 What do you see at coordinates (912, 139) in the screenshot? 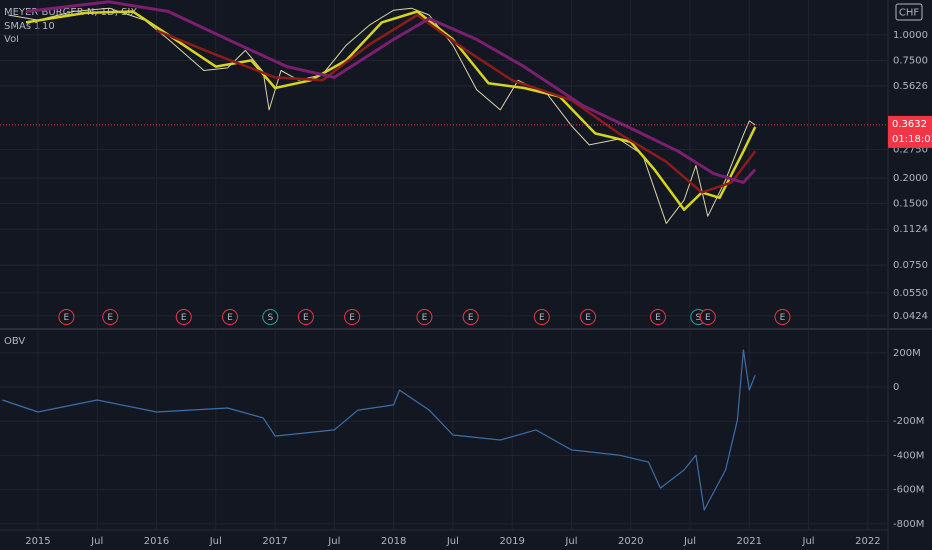
I see `countdown: 01:18:01` at bounding box center [912, 139].